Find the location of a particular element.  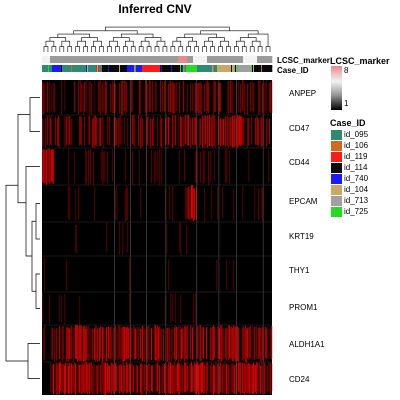

chart-title: Inferred CNV is located at coordinates (155, 9).